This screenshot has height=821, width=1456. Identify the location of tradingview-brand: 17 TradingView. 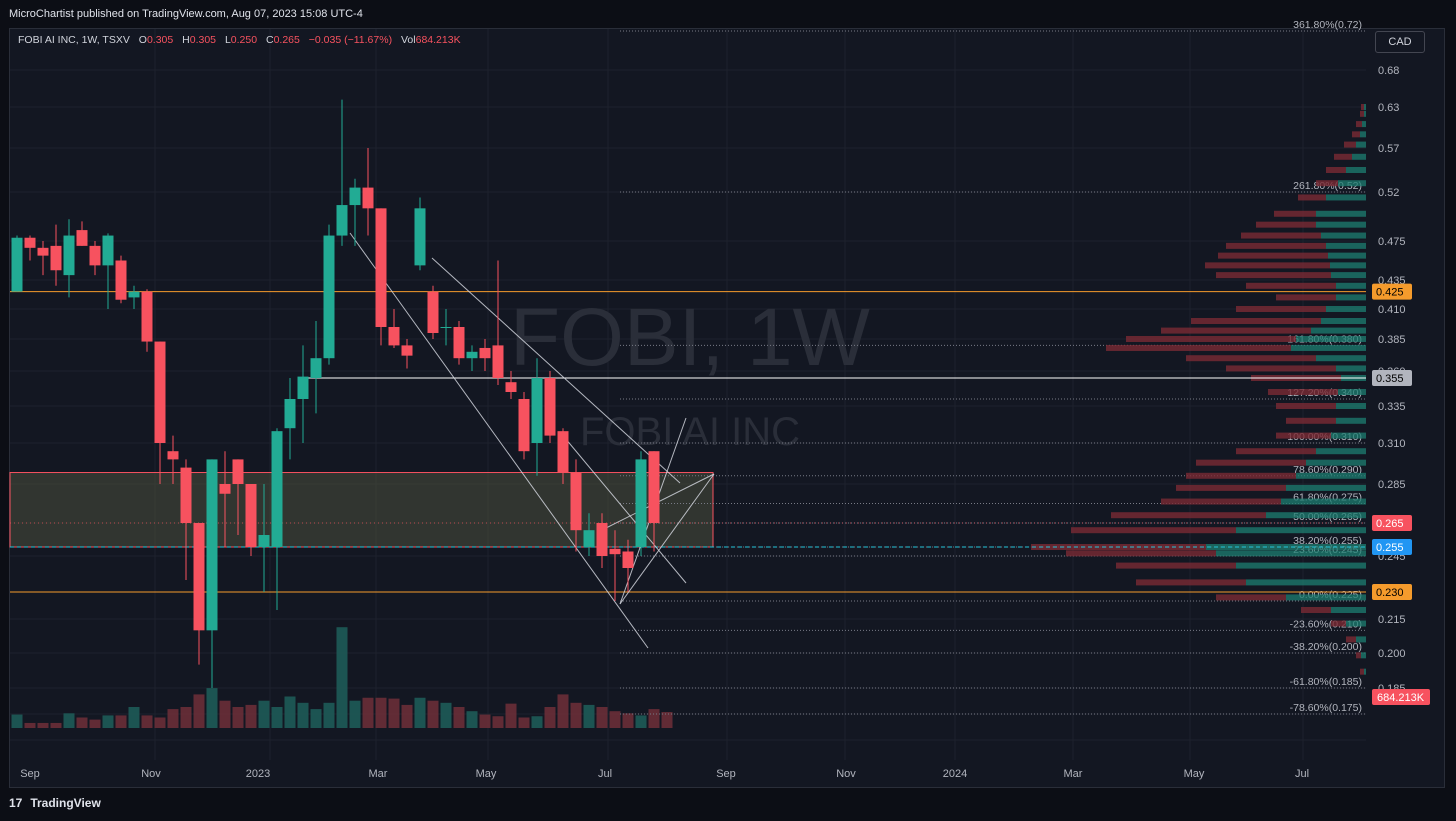
(55, 803).